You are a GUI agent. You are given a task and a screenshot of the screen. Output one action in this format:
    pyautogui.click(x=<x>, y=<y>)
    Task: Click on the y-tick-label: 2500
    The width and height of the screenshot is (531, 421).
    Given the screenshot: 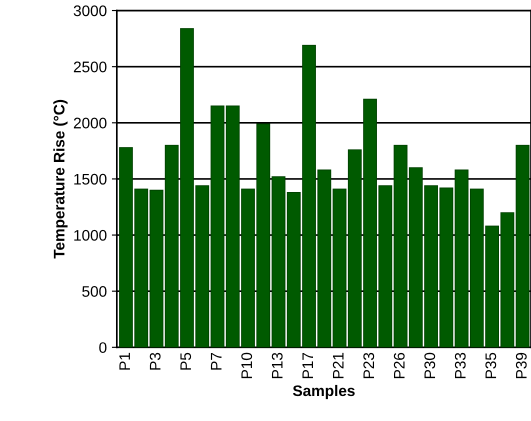 What is the action you would take?
    pyautogui.click(x=90, y=67)
    